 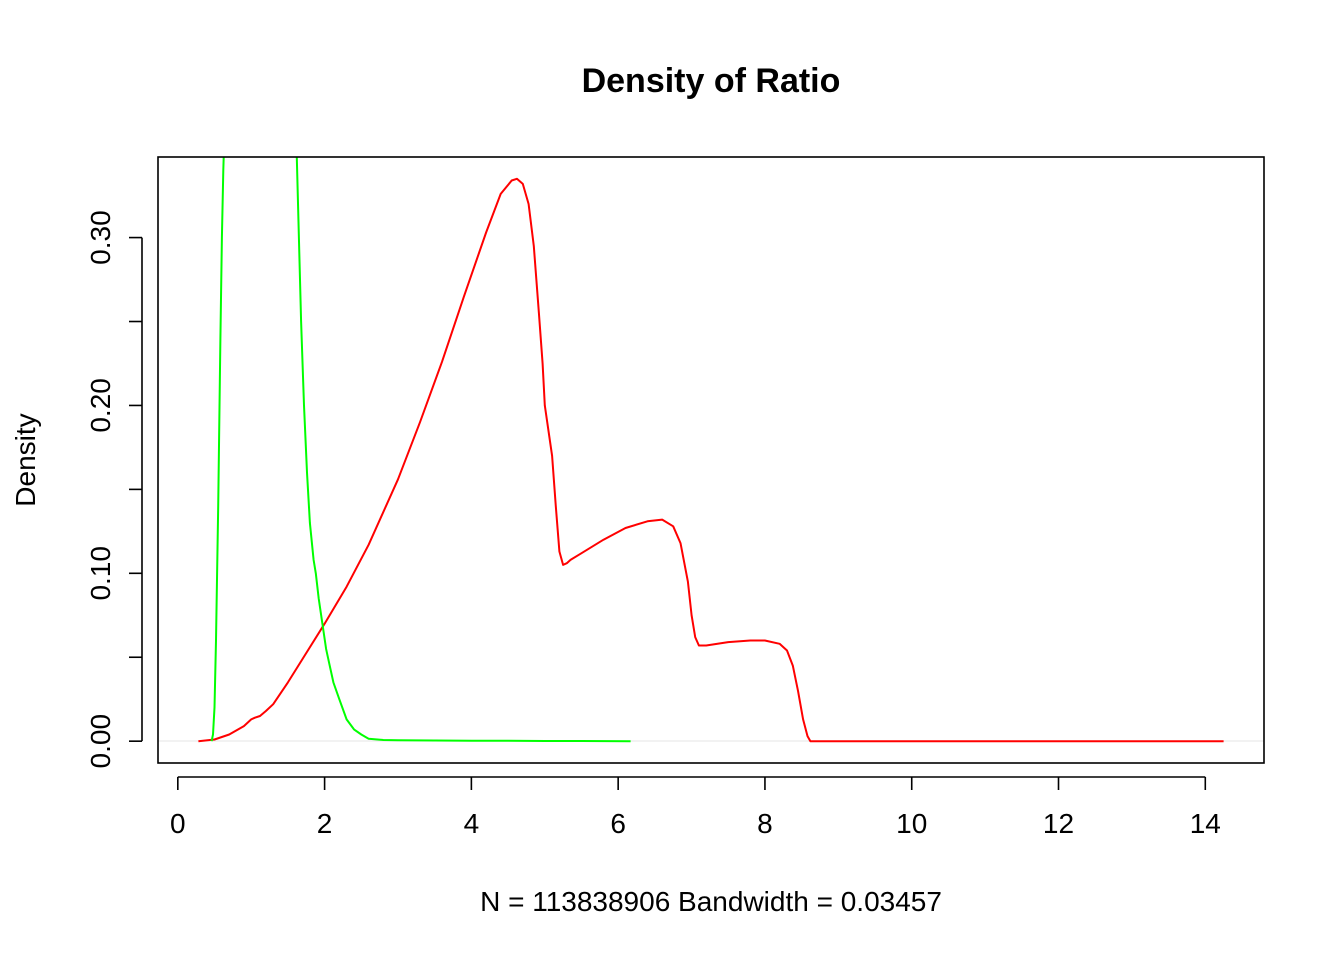 What do you see at coordinates (325, 823) in the screenshot?
I see `x-tick-label: 2` at bounding box center [325, 823].